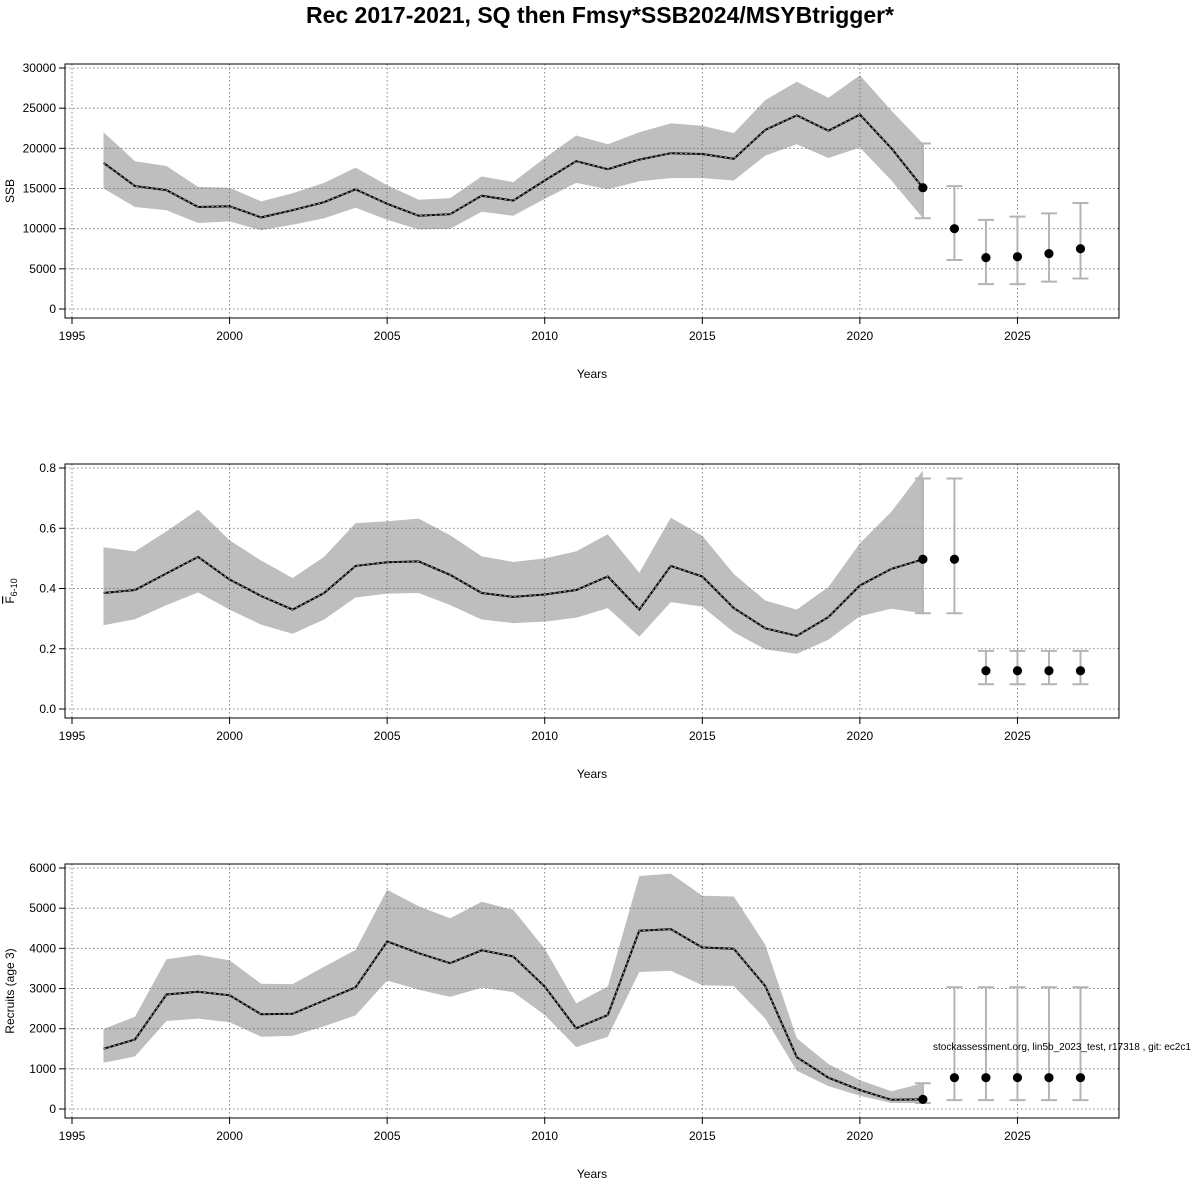  What do you see at coordinates (42, 948) in the screenshot?
I see `y-tick-label: 4000` at bounding box center [42, 948].